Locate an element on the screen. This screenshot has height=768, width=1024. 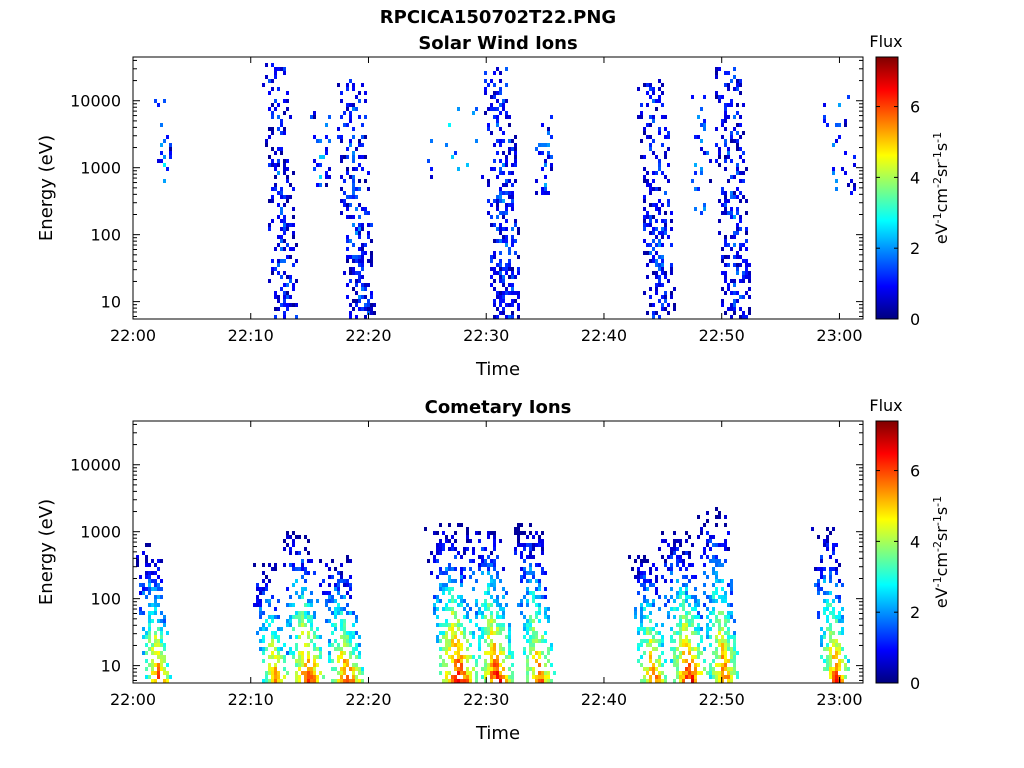
colorbar-gradient is located at coordinates (887, 552).